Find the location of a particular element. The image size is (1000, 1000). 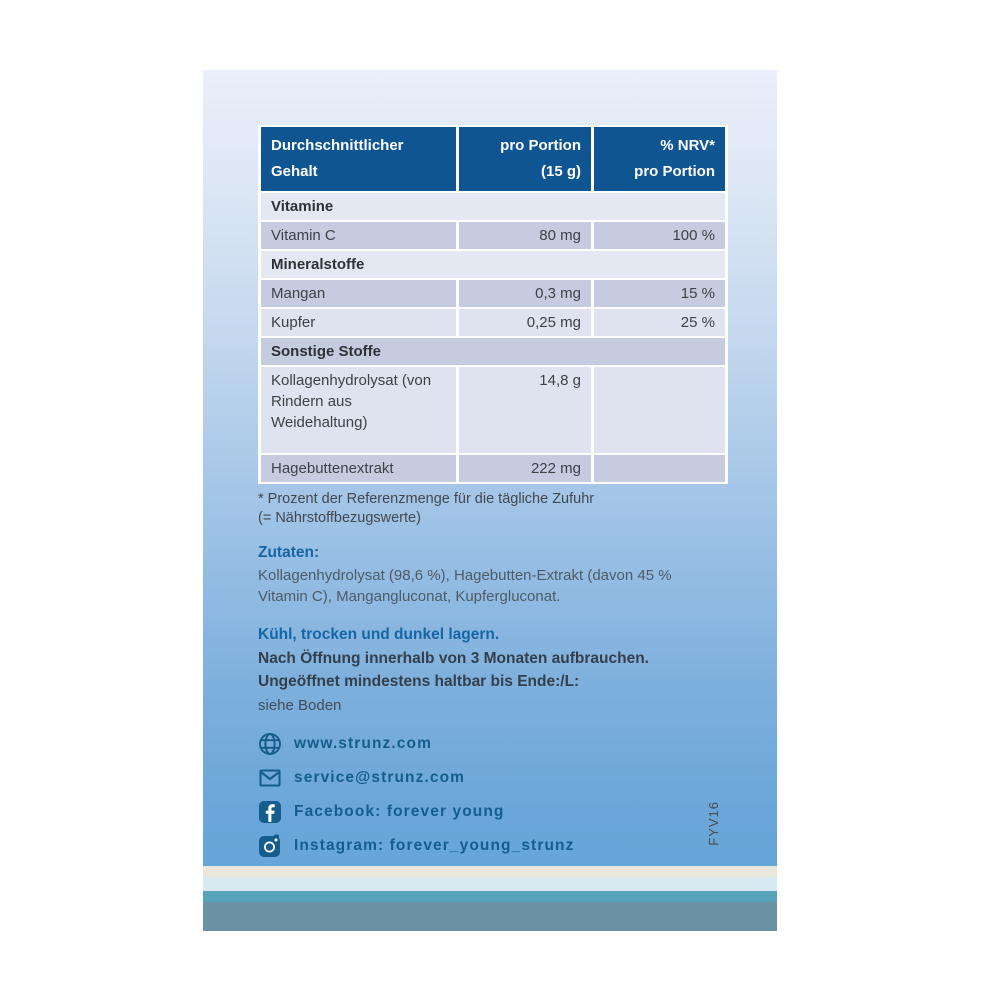

table-row-vitamin-c: Vitamin C 80 mg 100 % is located at coordinates (493, 235).